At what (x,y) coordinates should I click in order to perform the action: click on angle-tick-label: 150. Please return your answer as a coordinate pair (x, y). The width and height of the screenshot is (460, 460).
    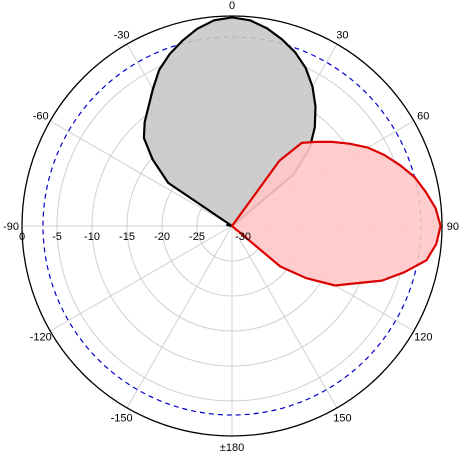
    Looking at the image, I should click on (342, 418).